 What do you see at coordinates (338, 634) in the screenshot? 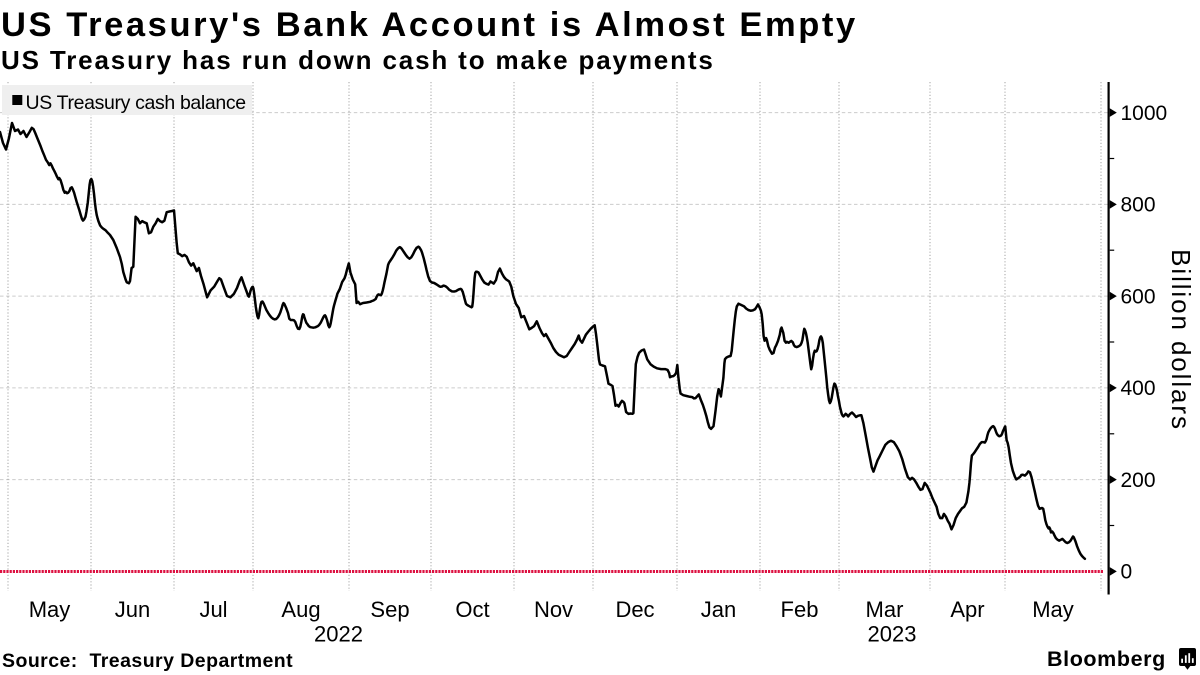
I see `svg-text: 2022` at bounding box center [338, 634].